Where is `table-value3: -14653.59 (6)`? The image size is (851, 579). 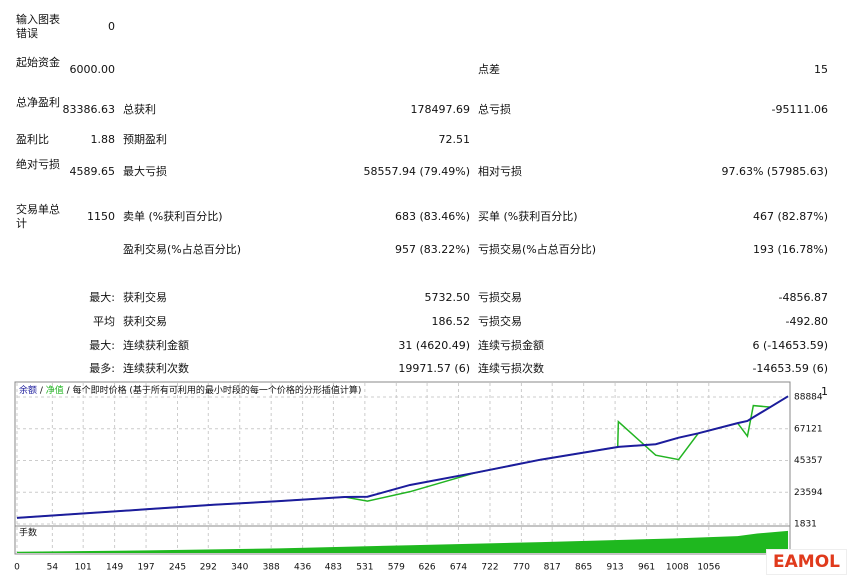
table-value3: -14653.59 (6) is located at coordinates (790, 368).